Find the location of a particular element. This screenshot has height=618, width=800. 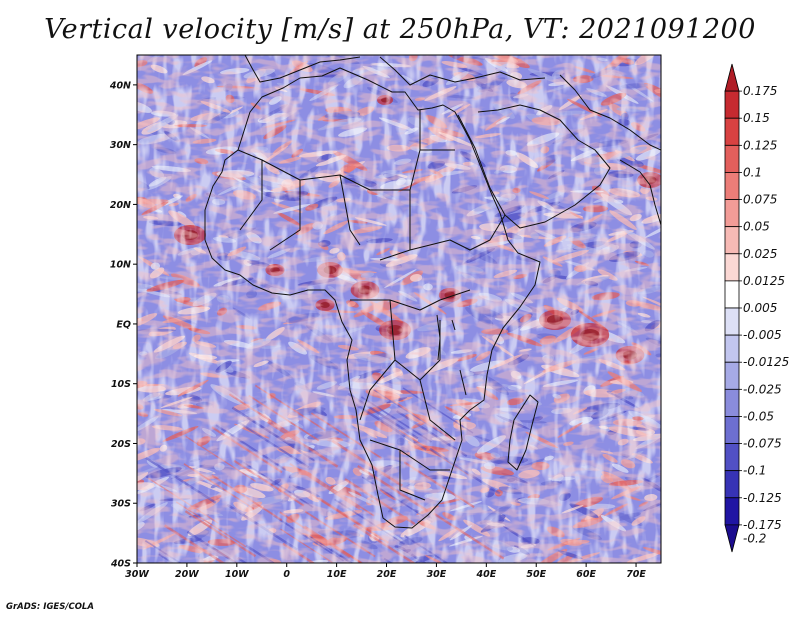

lon-tick-label: 70E is located at coordinates (636, 574).